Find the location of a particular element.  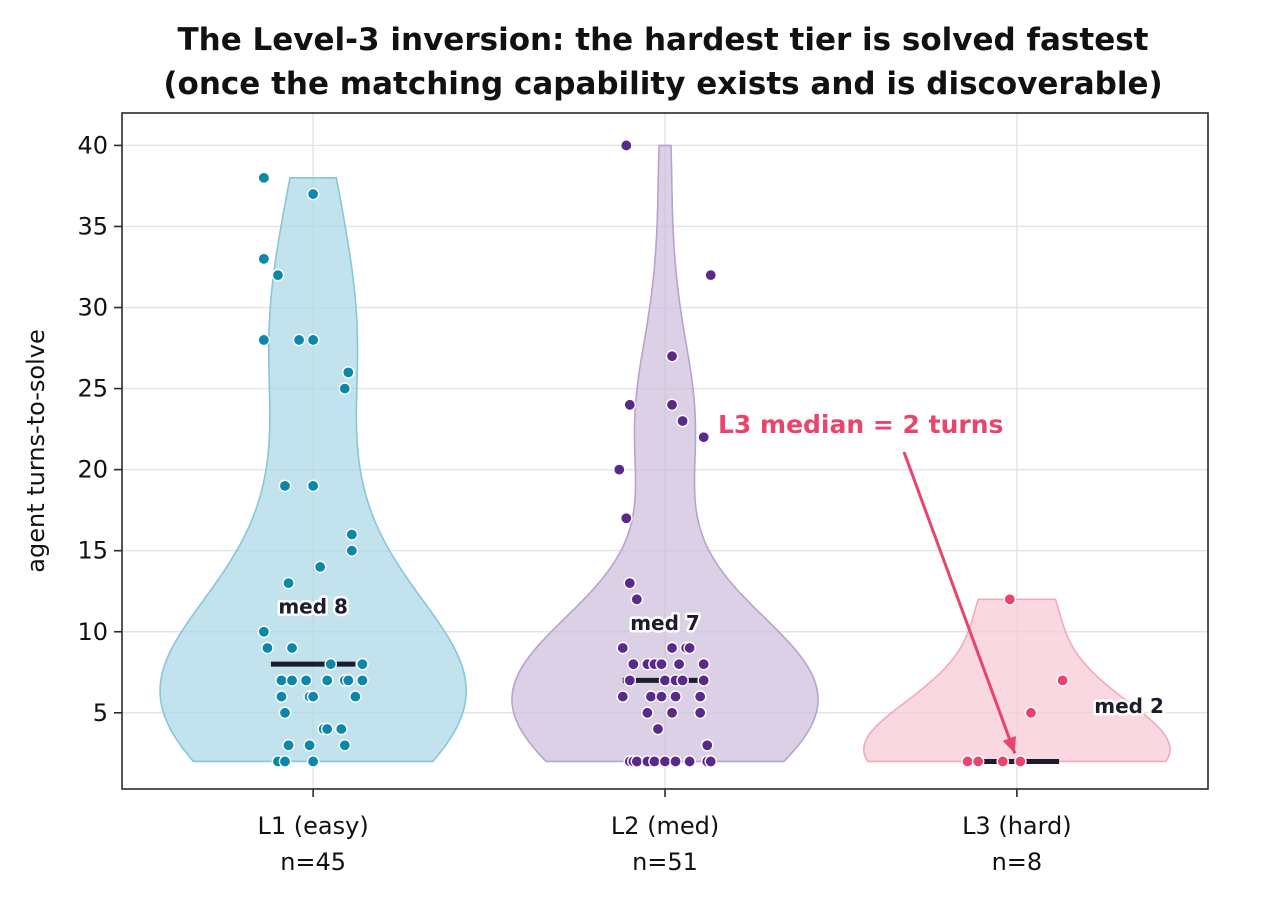

median-labels: med 8 med 7 med 2 is located at coordinates (721, 656).